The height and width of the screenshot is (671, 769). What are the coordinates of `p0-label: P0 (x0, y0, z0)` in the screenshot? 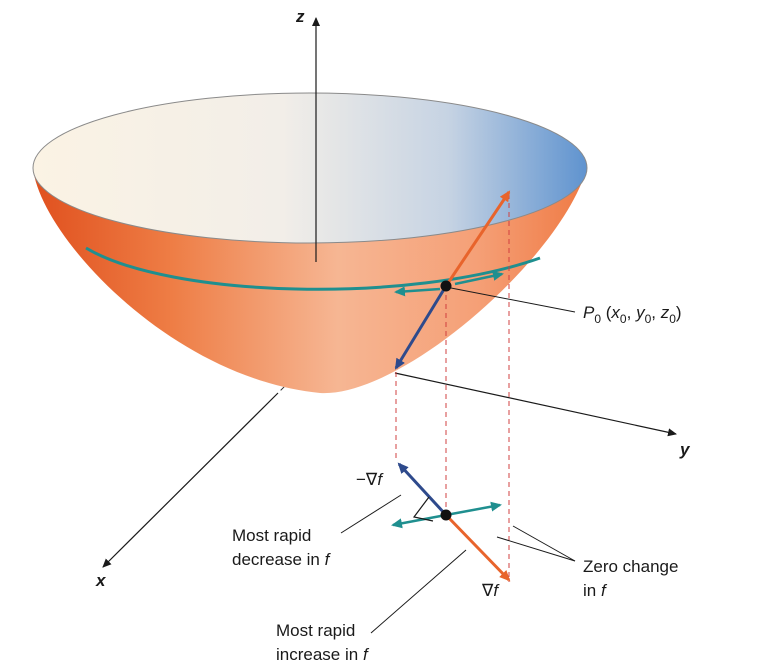 It's located at (632, 314).